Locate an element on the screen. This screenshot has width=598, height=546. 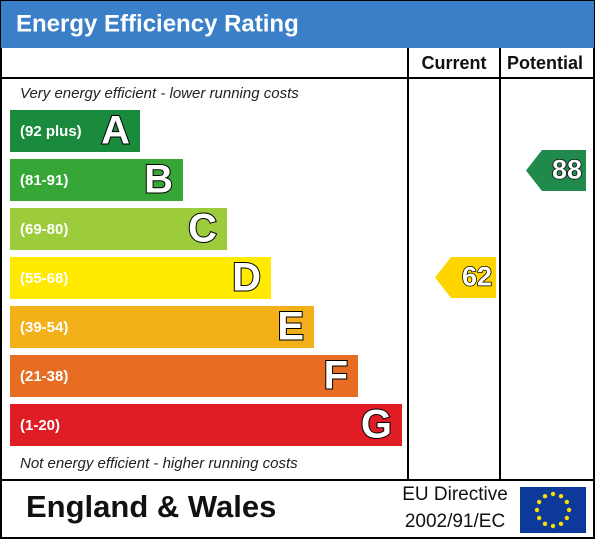
directive: 2002/91/EC is located at coordinates (455, 521).